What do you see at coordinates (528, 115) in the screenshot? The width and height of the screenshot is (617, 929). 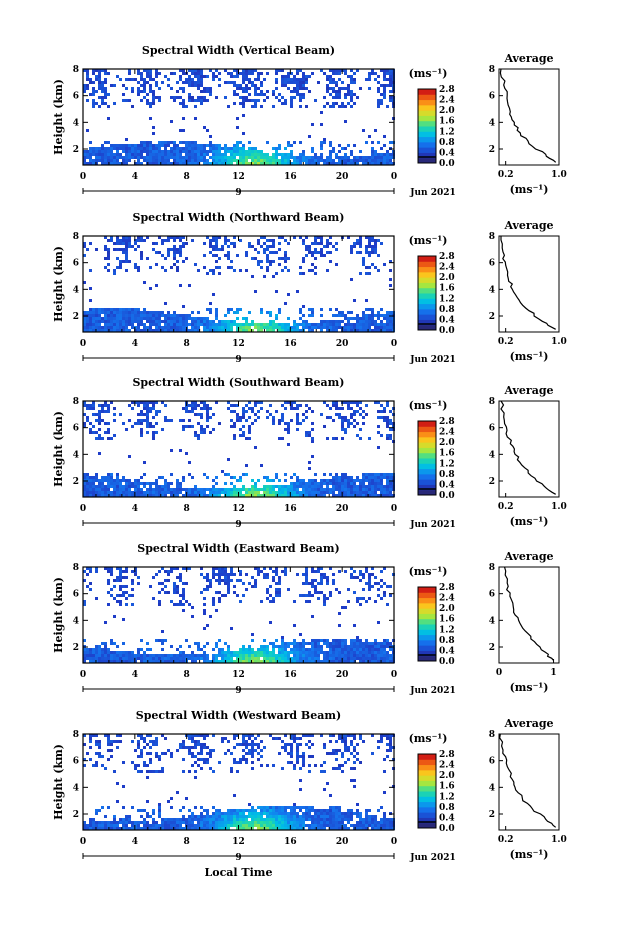 I see `average-profile-line` at bounding box center [528, 115].